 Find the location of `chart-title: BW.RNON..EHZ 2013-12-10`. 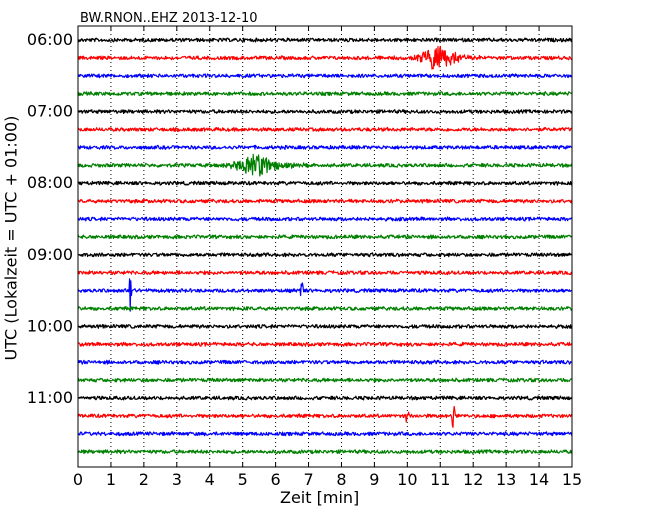

chart-title: BW.RNON..EHZ 2013-12-10 is located at coordinates (169, 18).